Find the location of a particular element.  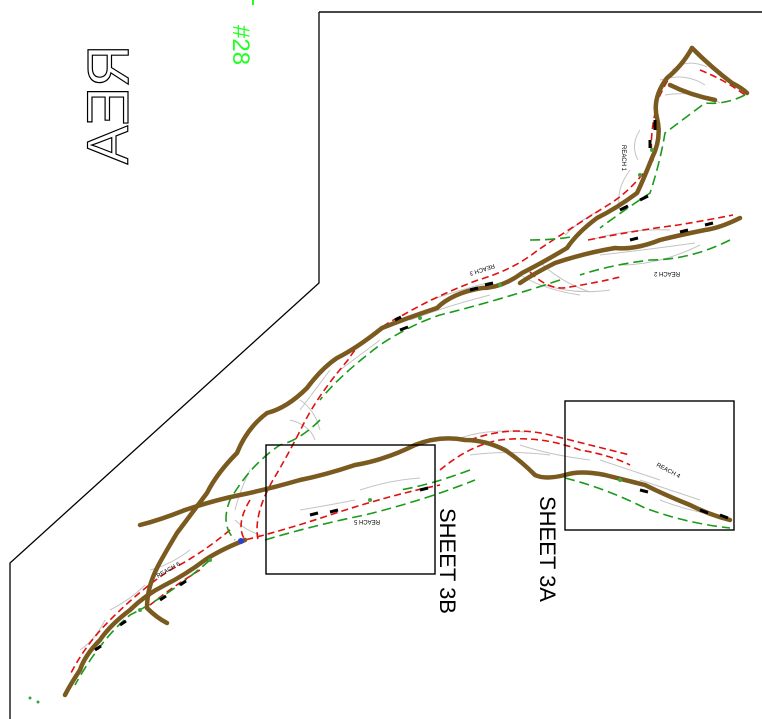

tag-number: #28 is located at coordinates (240, 45).